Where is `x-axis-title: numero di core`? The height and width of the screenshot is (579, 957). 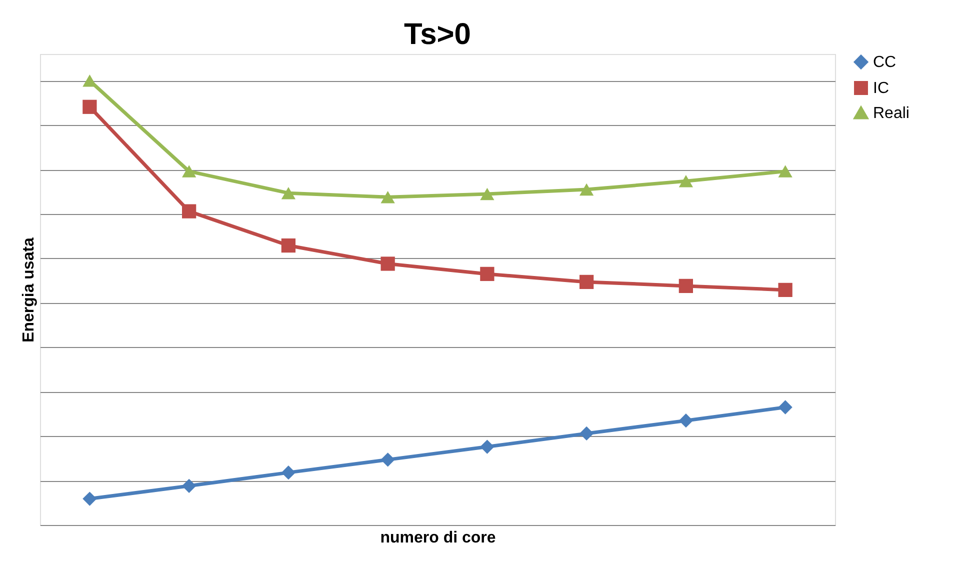
x-axis-title: numero di core is located at coordinates (438, 538).